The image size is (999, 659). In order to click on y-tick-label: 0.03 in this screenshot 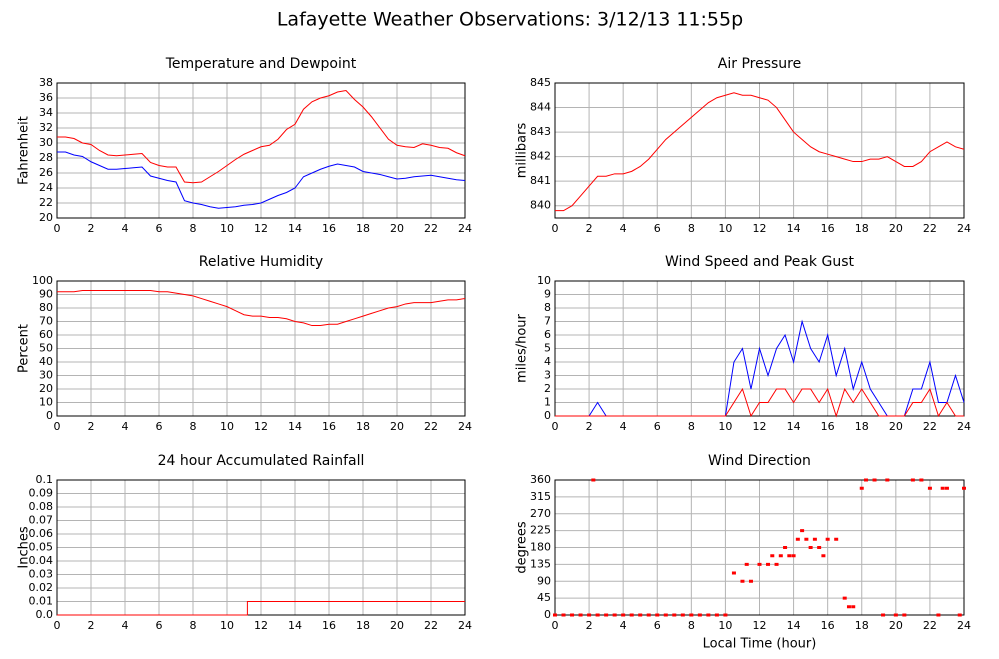, I will do `click(41, 574)`.